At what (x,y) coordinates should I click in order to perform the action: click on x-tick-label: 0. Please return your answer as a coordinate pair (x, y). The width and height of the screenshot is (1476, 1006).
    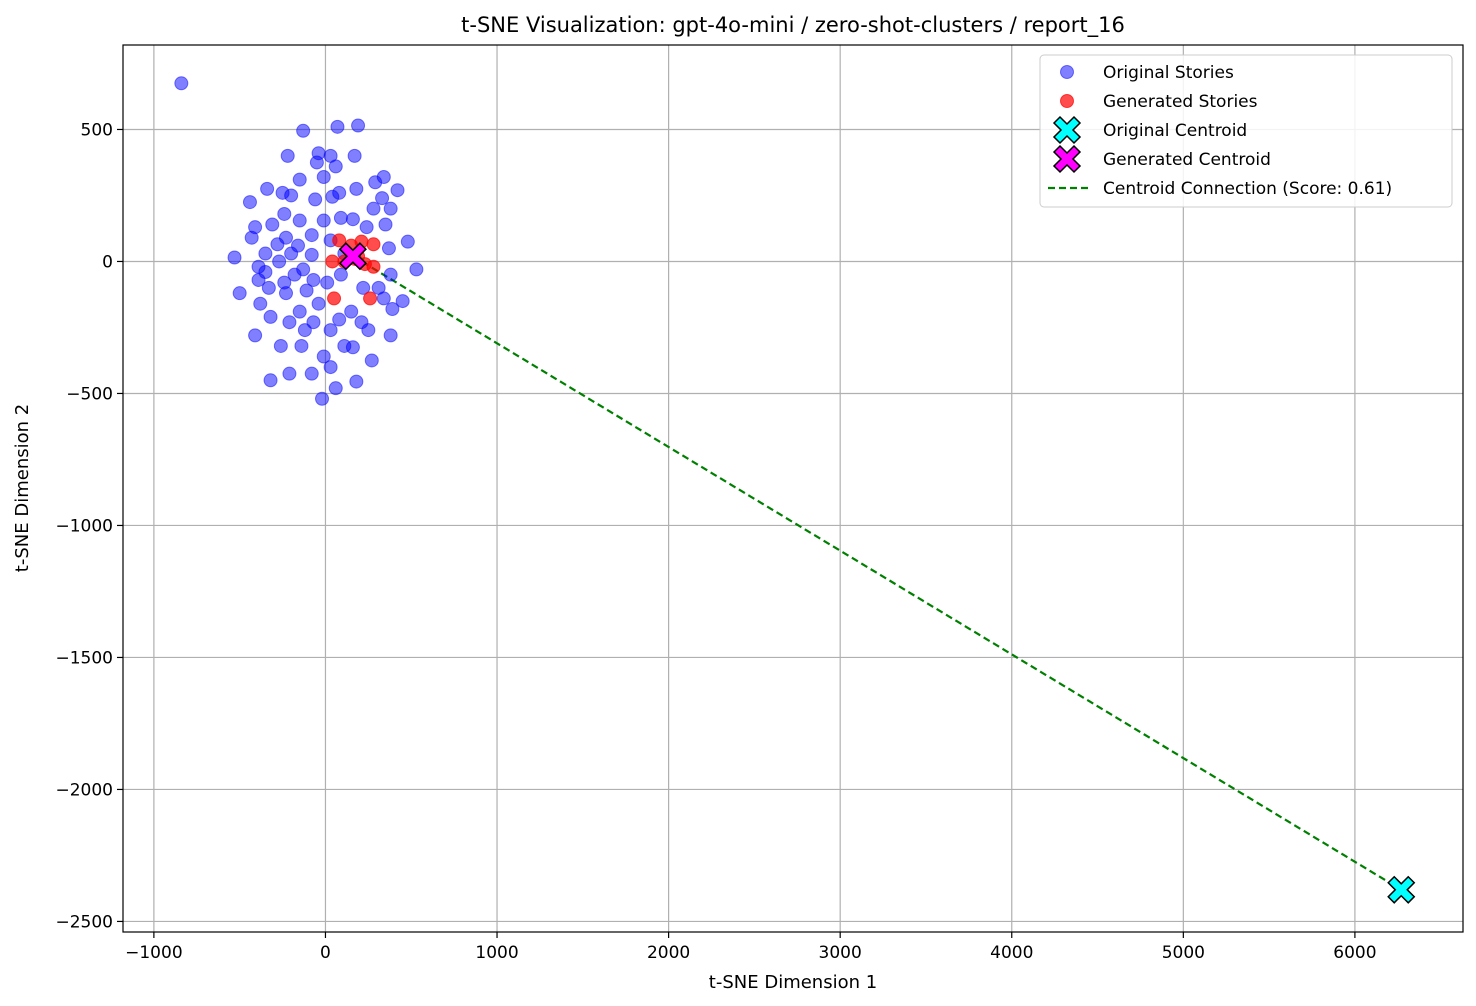
    Looking at the image, I should click on (325, 953).